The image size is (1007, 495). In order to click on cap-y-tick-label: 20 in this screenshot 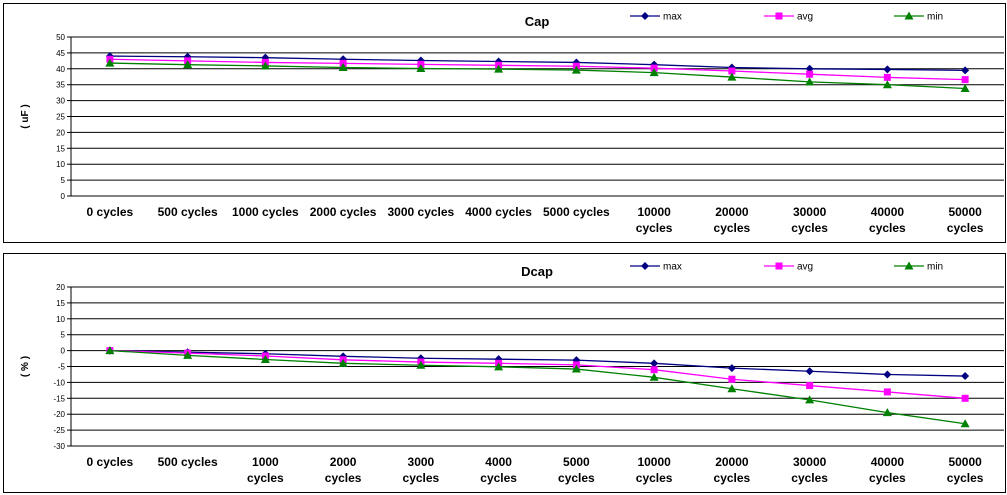, I will do `click(60, 132)`.